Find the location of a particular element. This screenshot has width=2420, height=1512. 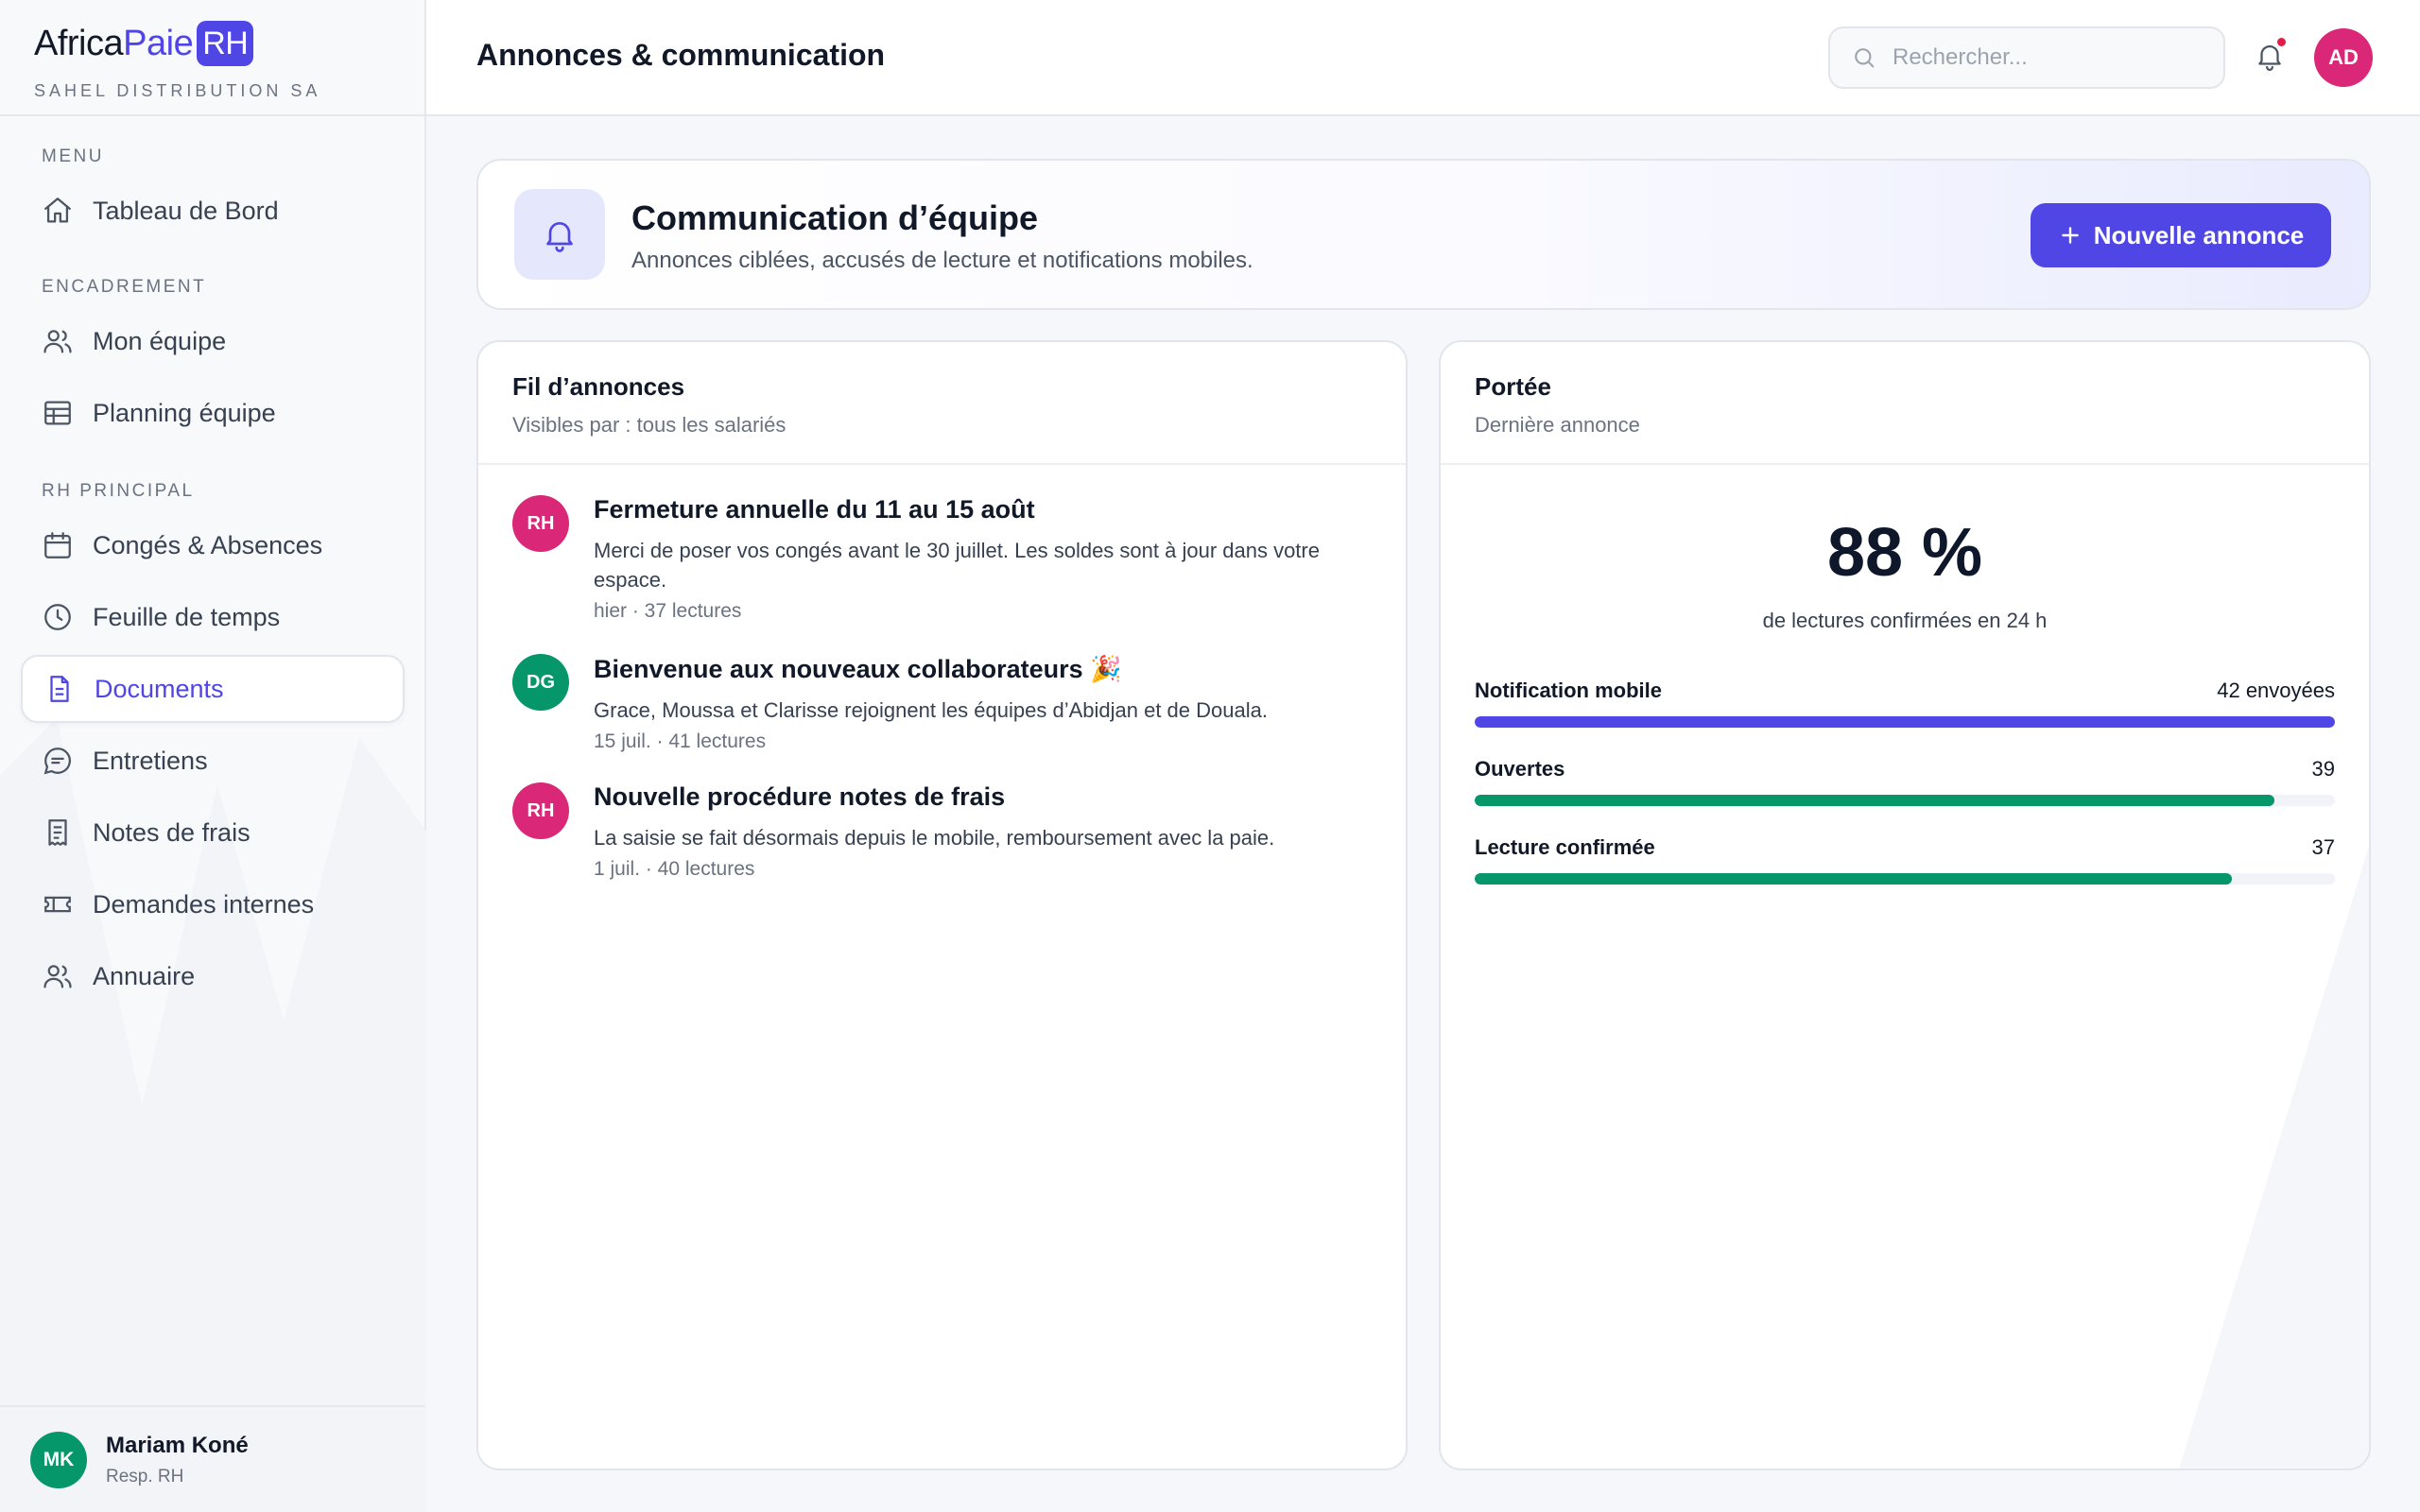

announcement-title: Bienvenue aux nouveaux collaborateurs 🎉 is located at coordinates (858, 669).